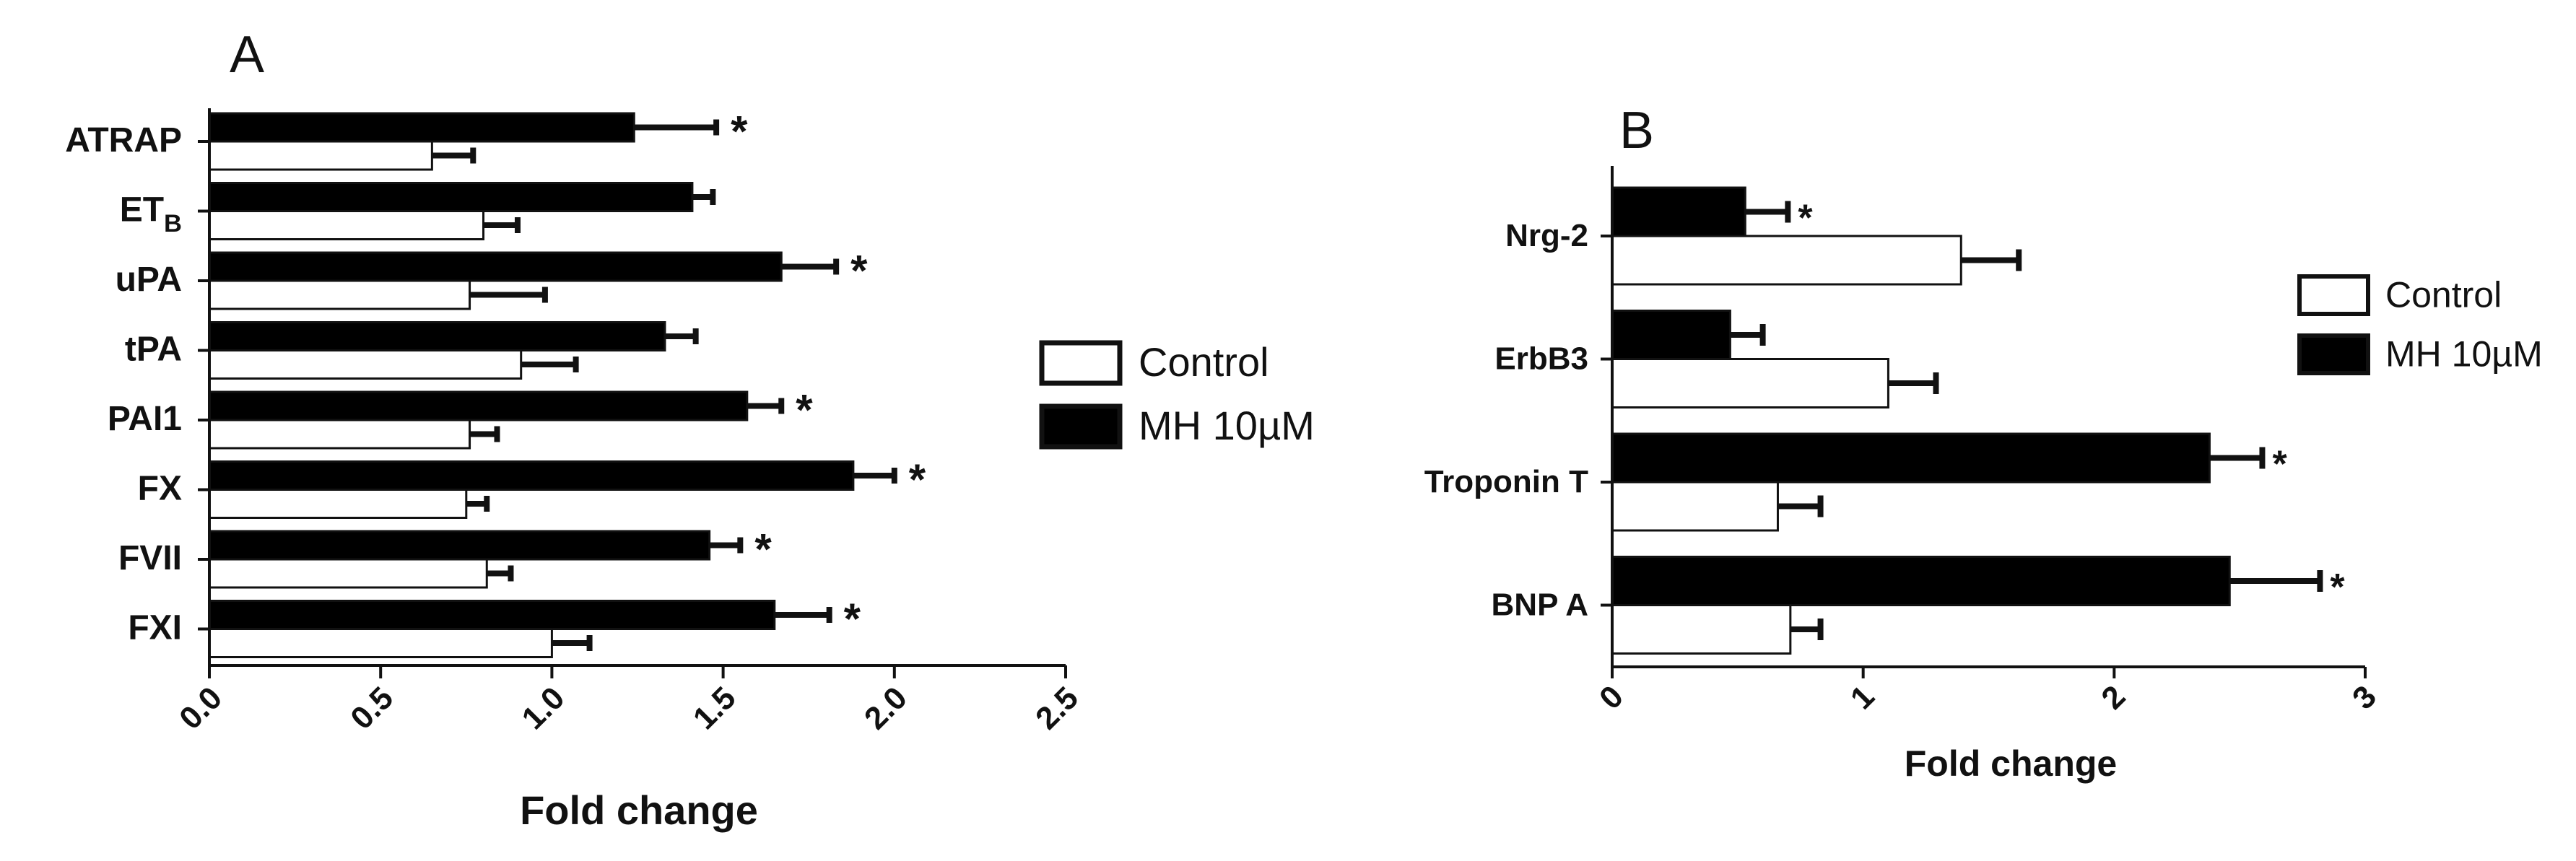 This screenshot has width=2576, height=861. I want to click on panel-a-category-label-subscript: B, so click(173, 223).